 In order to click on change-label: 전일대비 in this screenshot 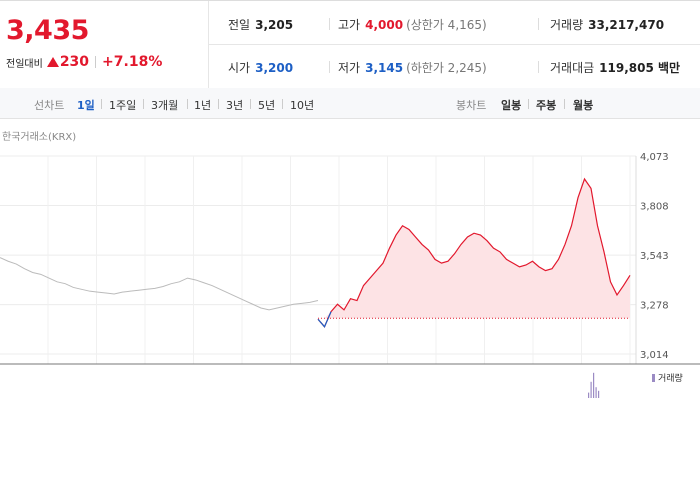, I will do `click(24, 64)`.